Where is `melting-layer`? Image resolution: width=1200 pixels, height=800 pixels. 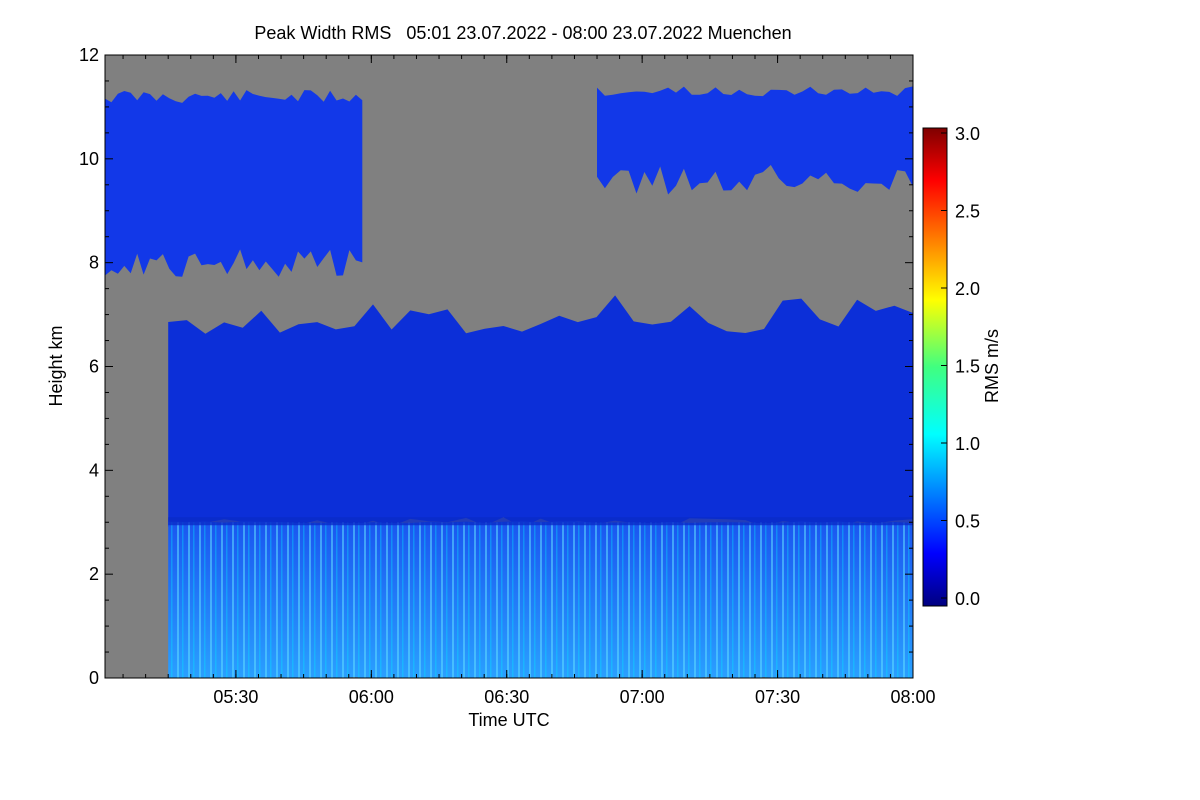
melting-layer is located at coordinates (540, 521).